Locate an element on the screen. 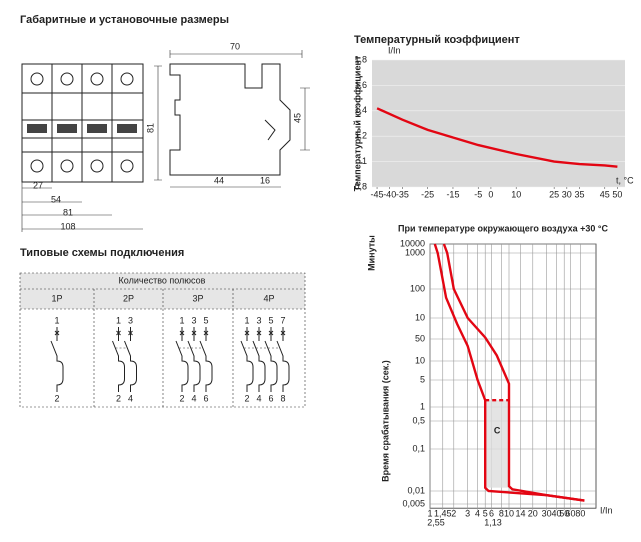 The width and height of the screenshot is (641, 542). x-tick-label: -40 is located at coordinates (389, 194).